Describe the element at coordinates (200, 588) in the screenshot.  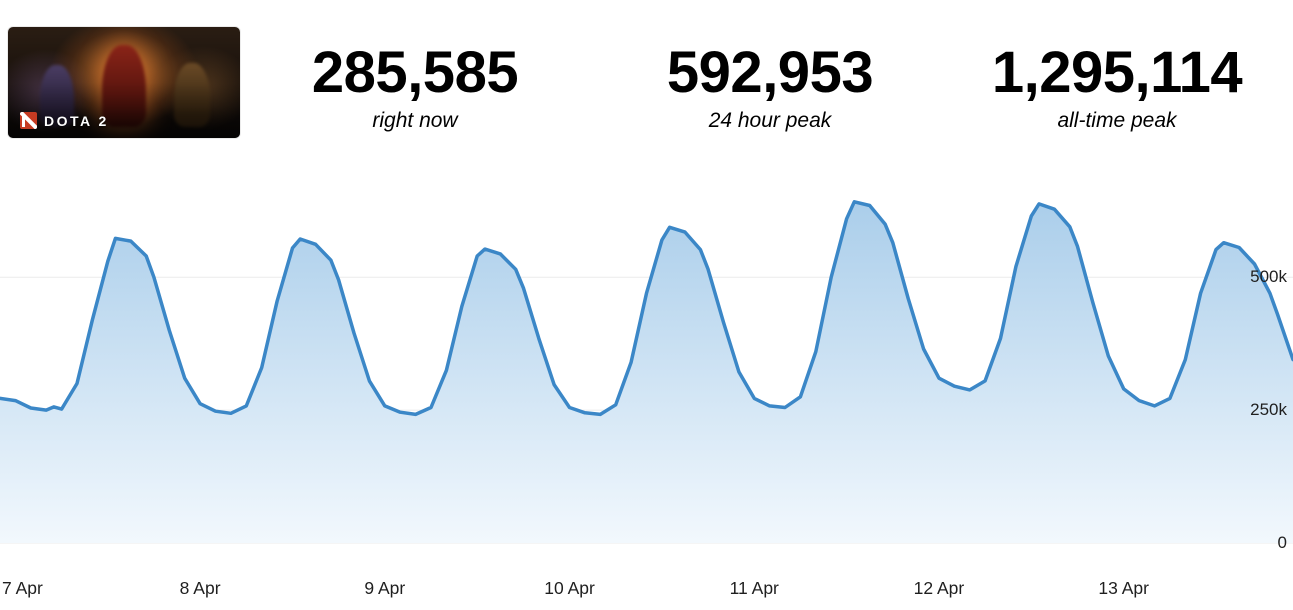
I see `x-axis-label: 8 Apr` at that location.